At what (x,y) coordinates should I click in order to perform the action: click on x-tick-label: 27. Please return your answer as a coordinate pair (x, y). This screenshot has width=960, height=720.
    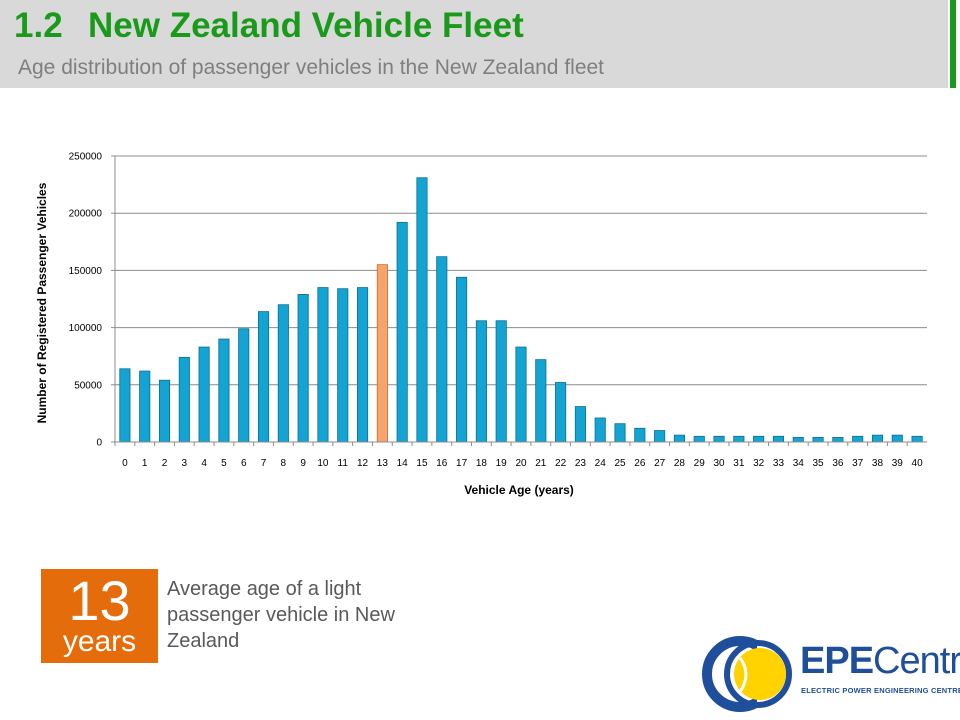
    Looking at the image, I should click on (660, 463).